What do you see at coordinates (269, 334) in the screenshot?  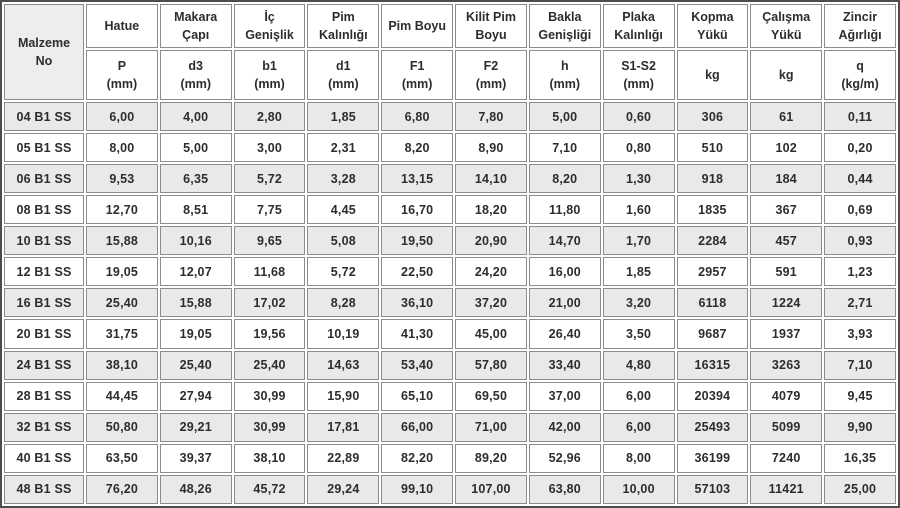 I see `value-cell: 19,56` at bounding box center [269, 334].